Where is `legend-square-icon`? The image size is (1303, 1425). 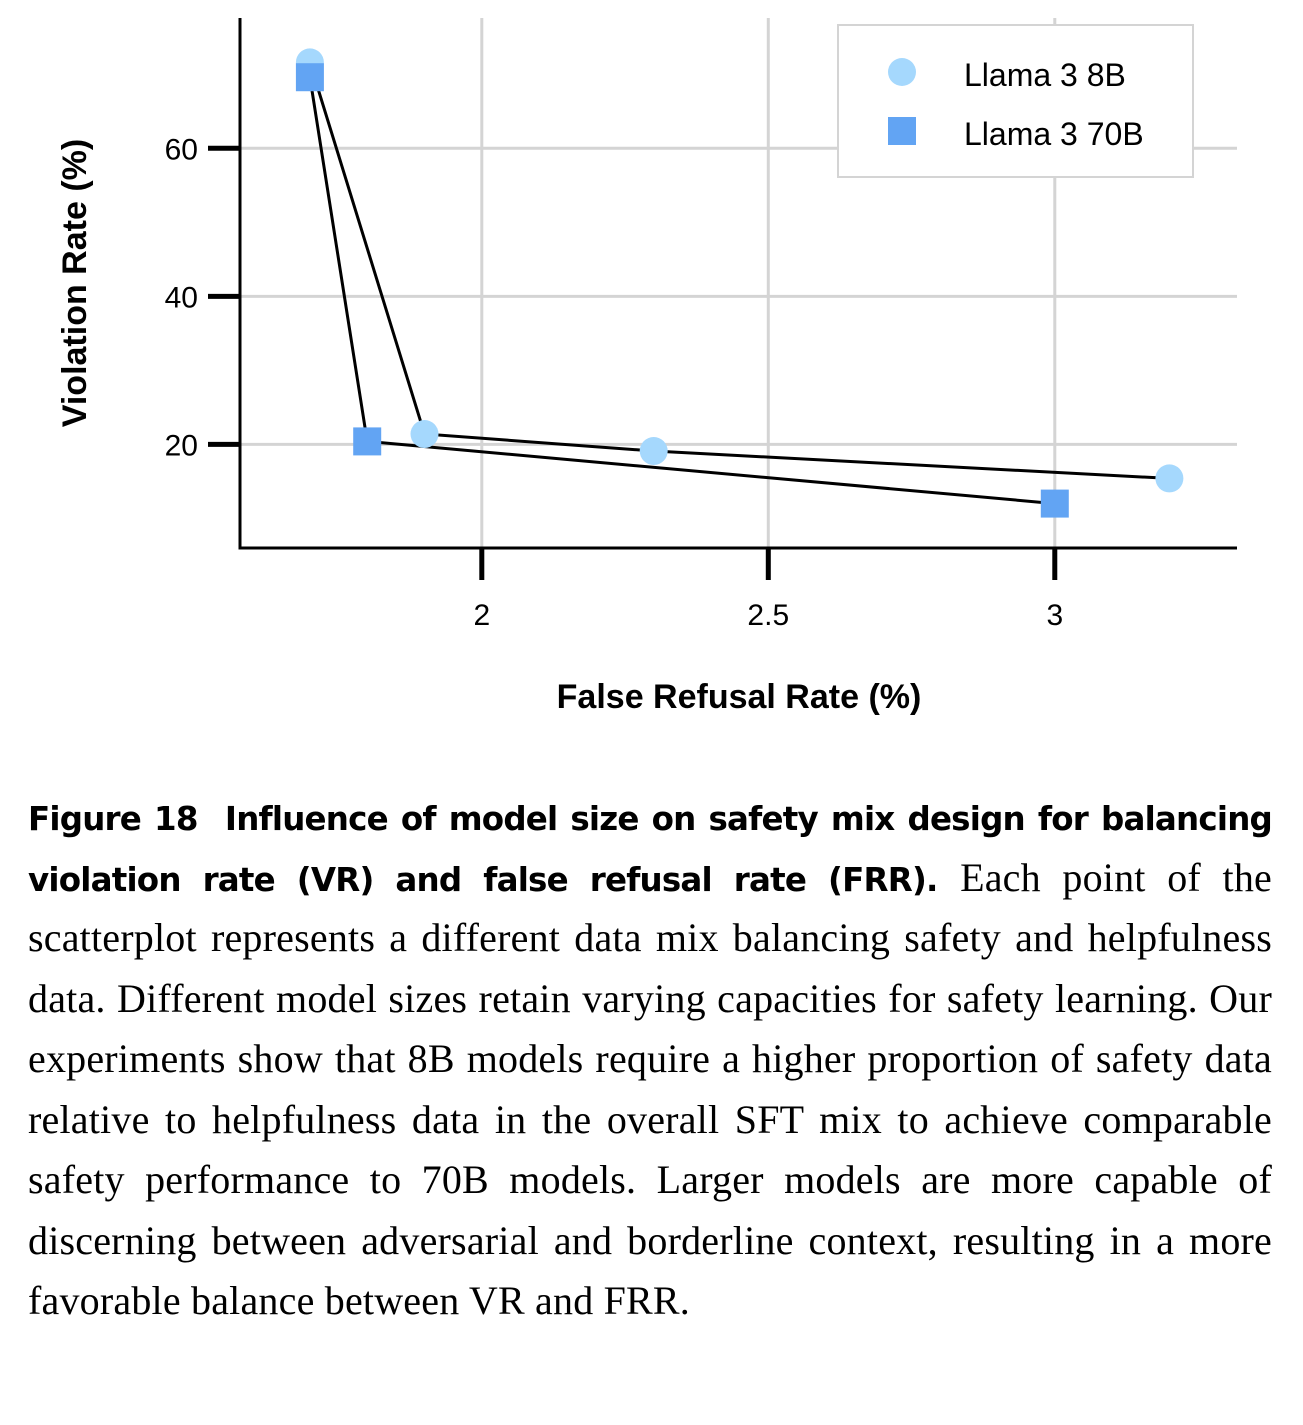 legend-square-icon is located at coordinates (902, 131).